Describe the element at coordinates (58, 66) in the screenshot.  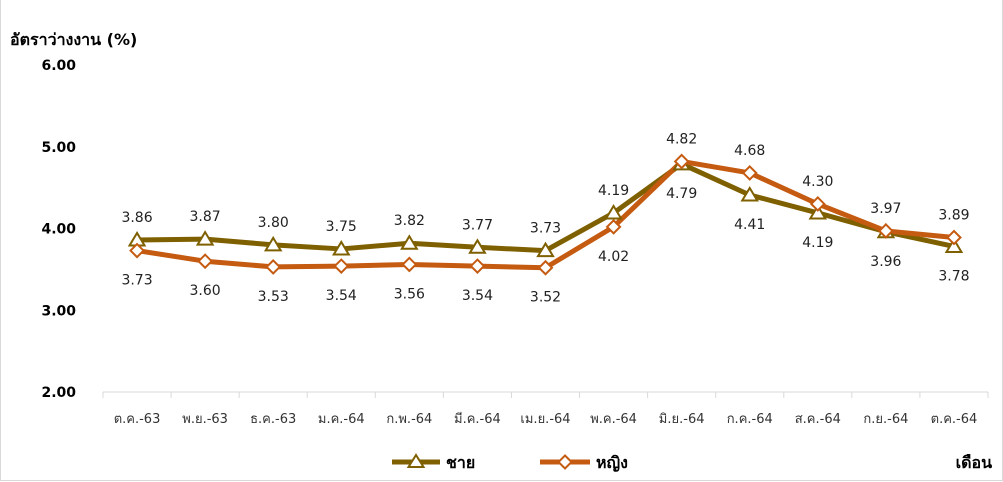
I see `y-tick-label: 6.00` at that location.